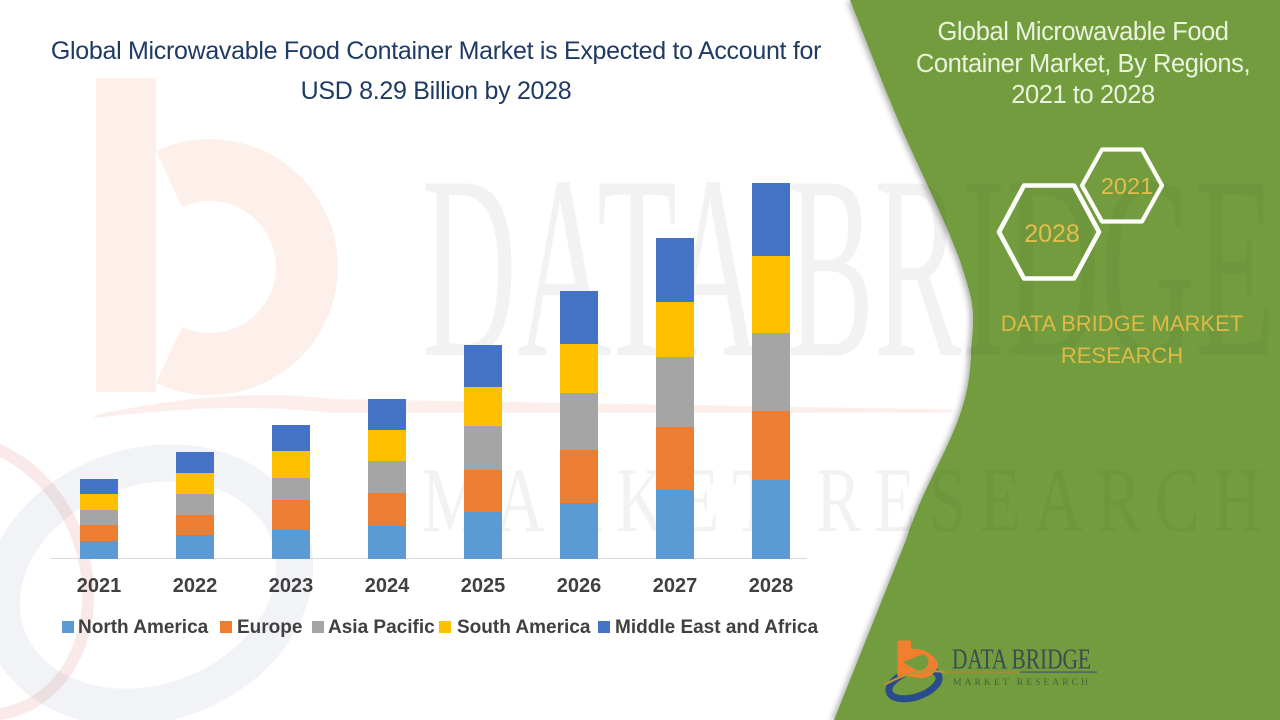  What do you see at coordinates (1127, 186) in the screenshot?
I see `svg-text: 2021` at bounding box center [1127, 186].